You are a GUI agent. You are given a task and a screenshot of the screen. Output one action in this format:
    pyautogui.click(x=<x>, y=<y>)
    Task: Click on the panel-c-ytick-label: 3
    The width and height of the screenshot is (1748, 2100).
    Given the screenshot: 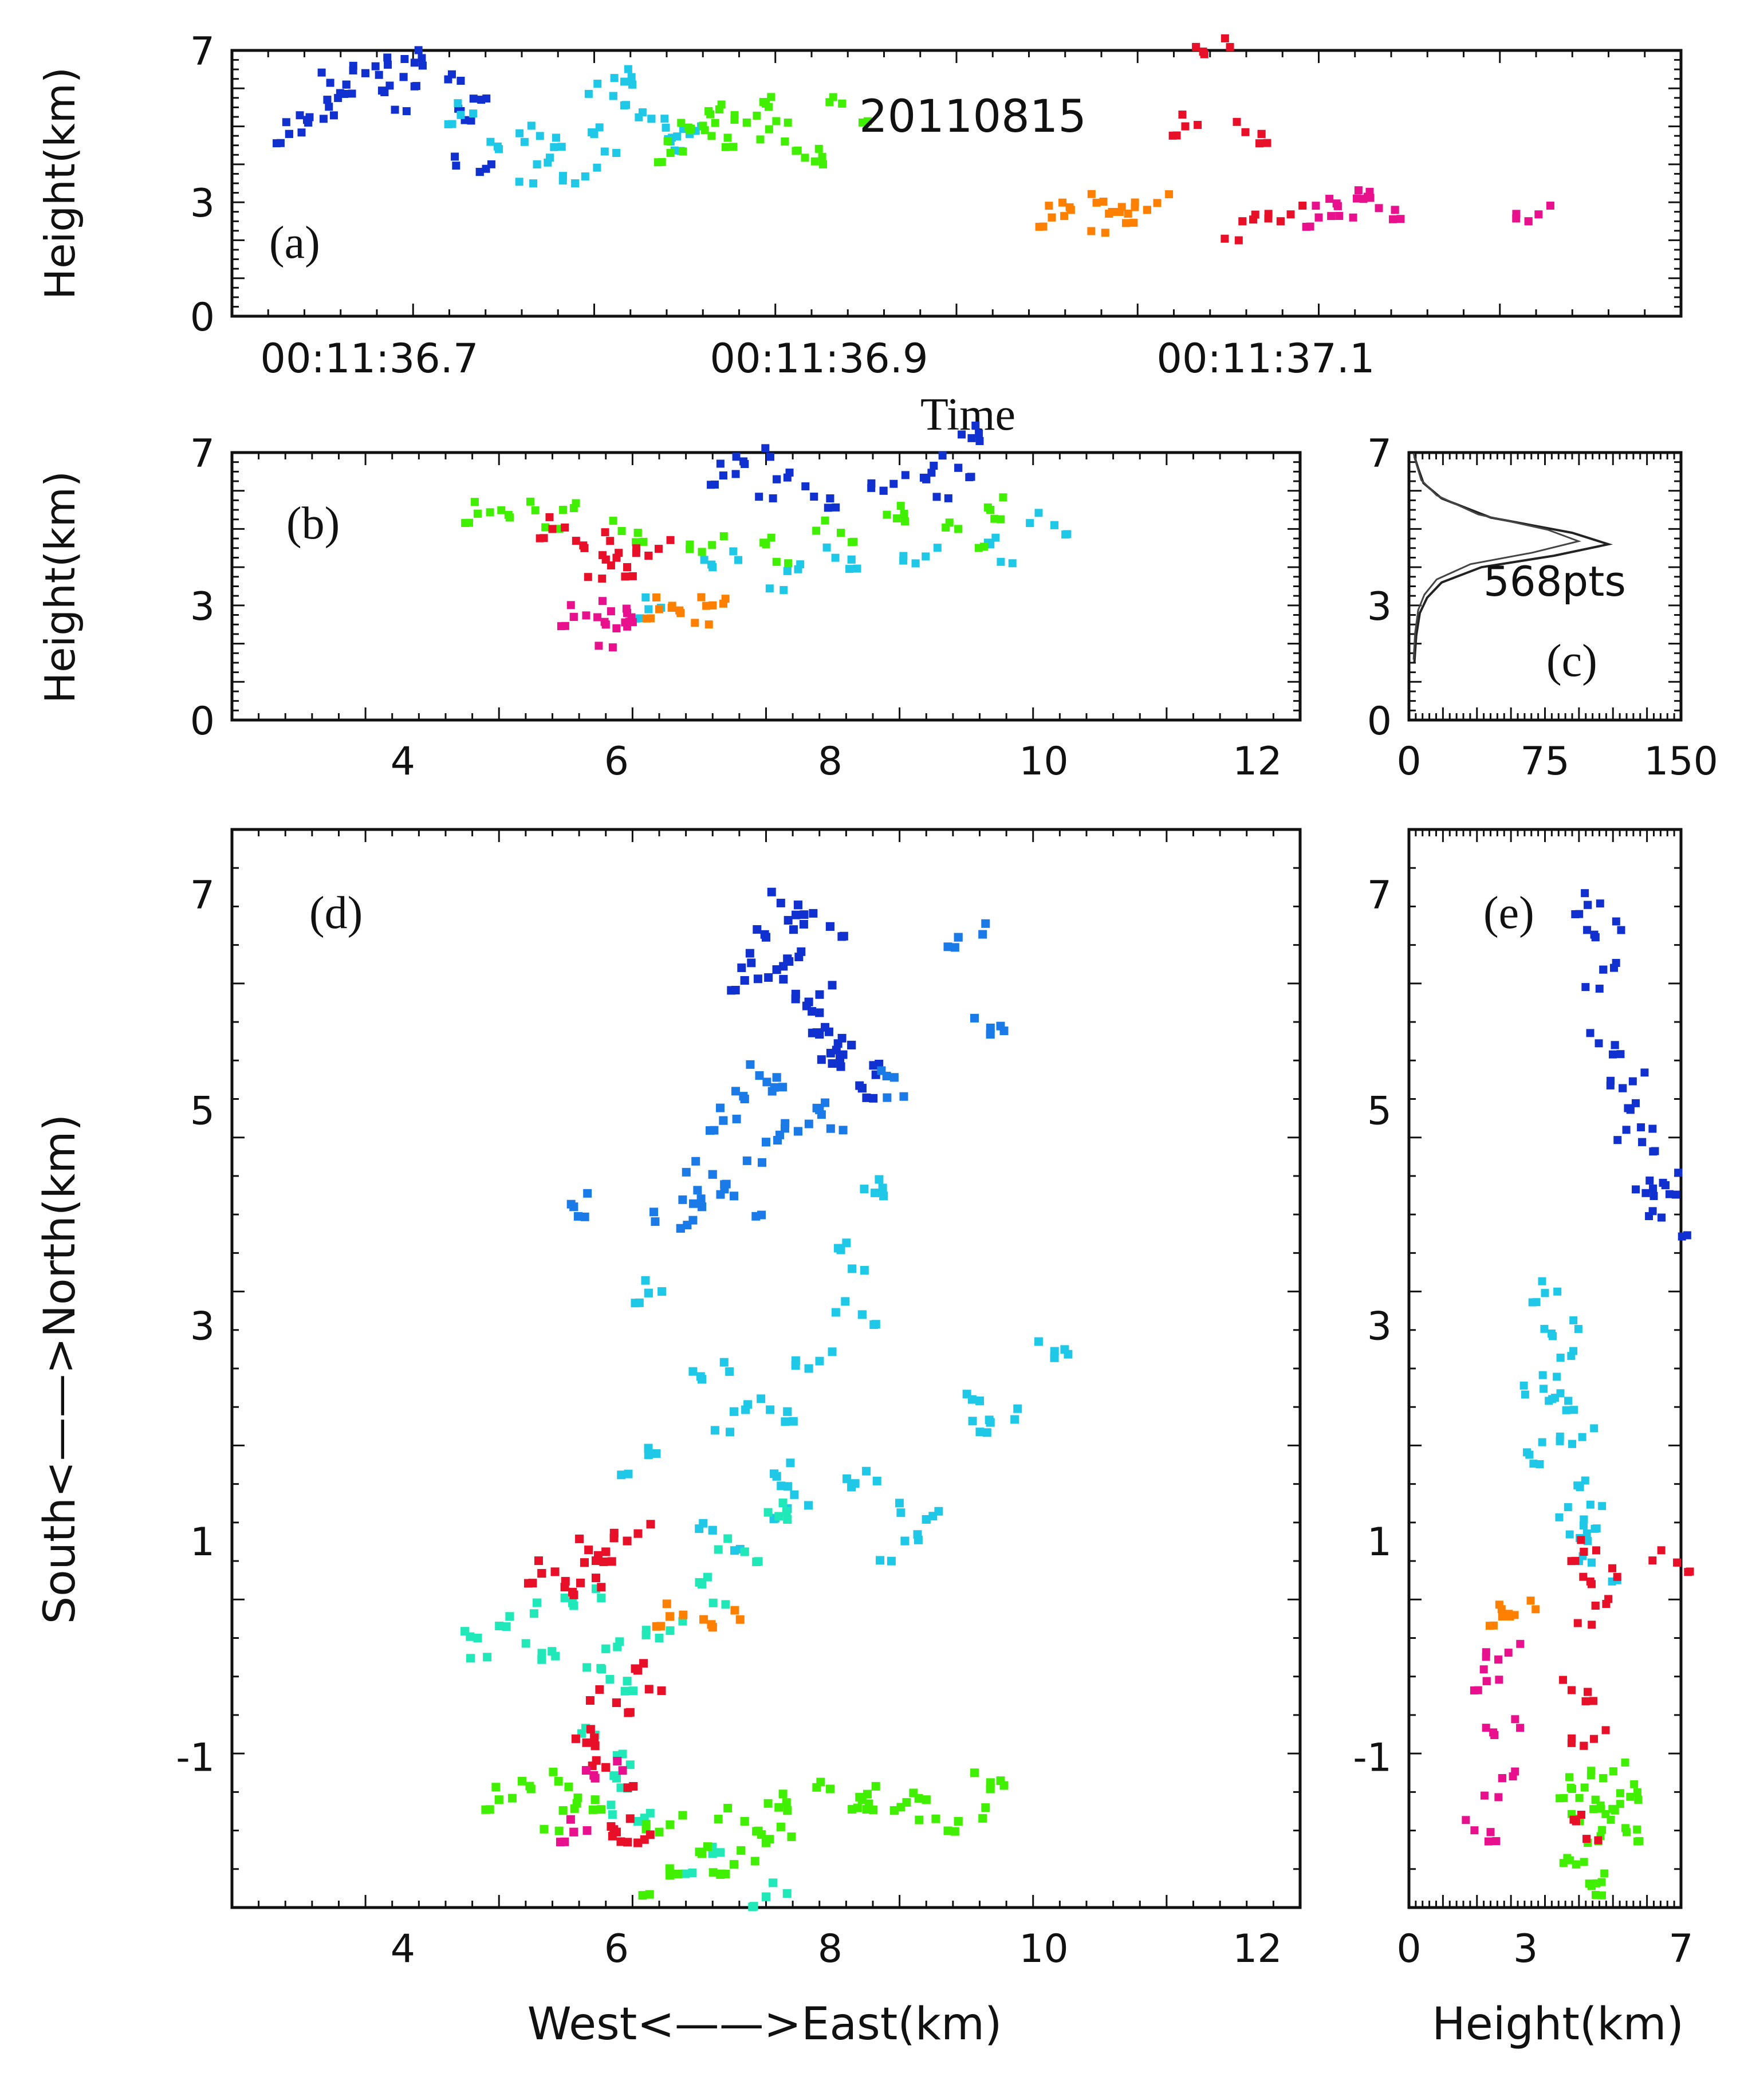 What is the action you would take?
    pyautogui.click(x=1379, y=607)
    